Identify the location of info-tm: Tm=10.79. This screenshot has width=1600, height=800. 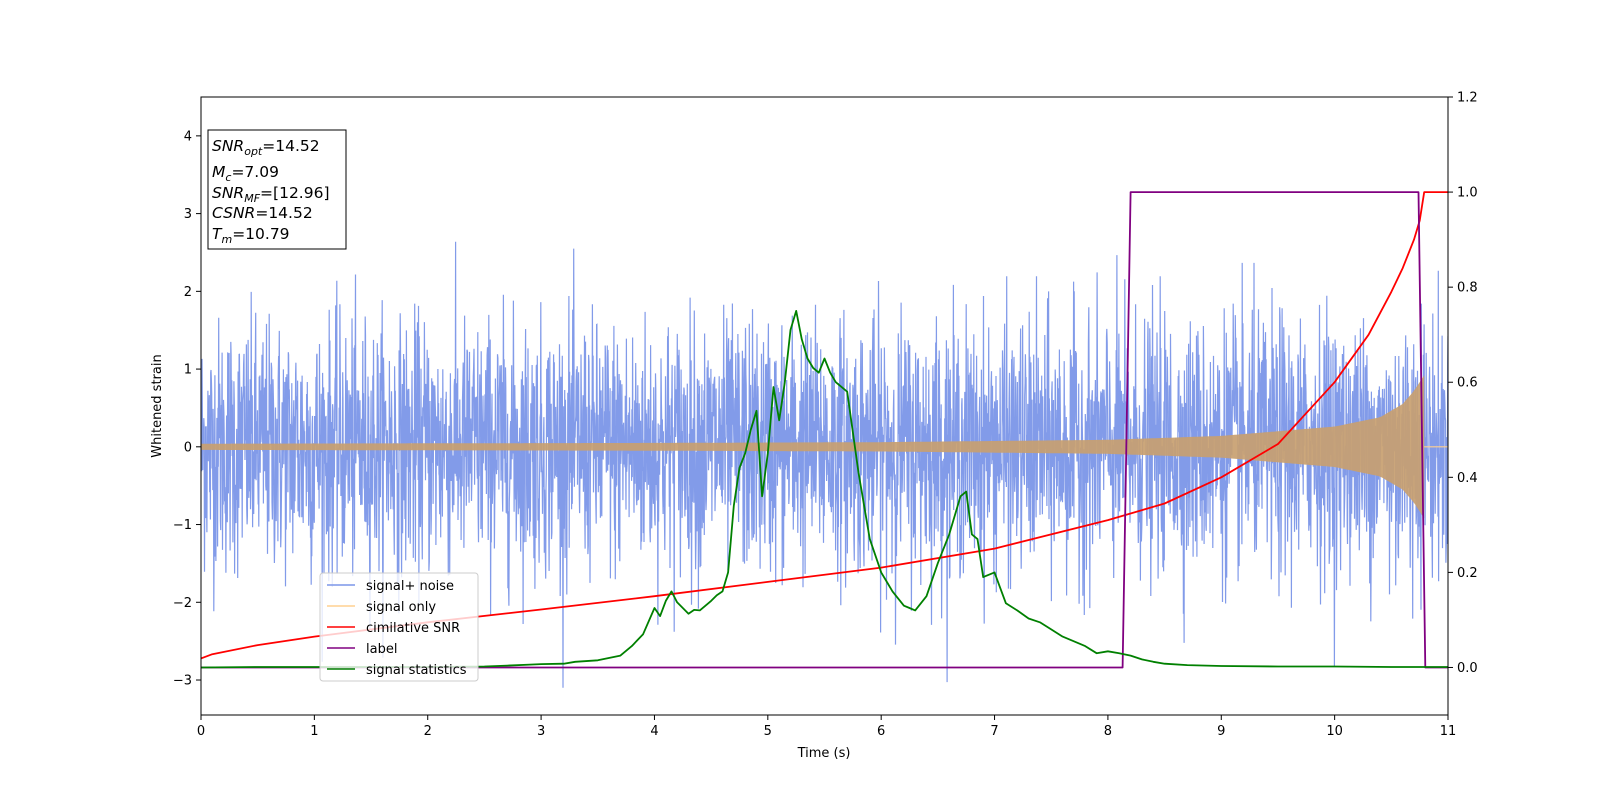
(251, 235).